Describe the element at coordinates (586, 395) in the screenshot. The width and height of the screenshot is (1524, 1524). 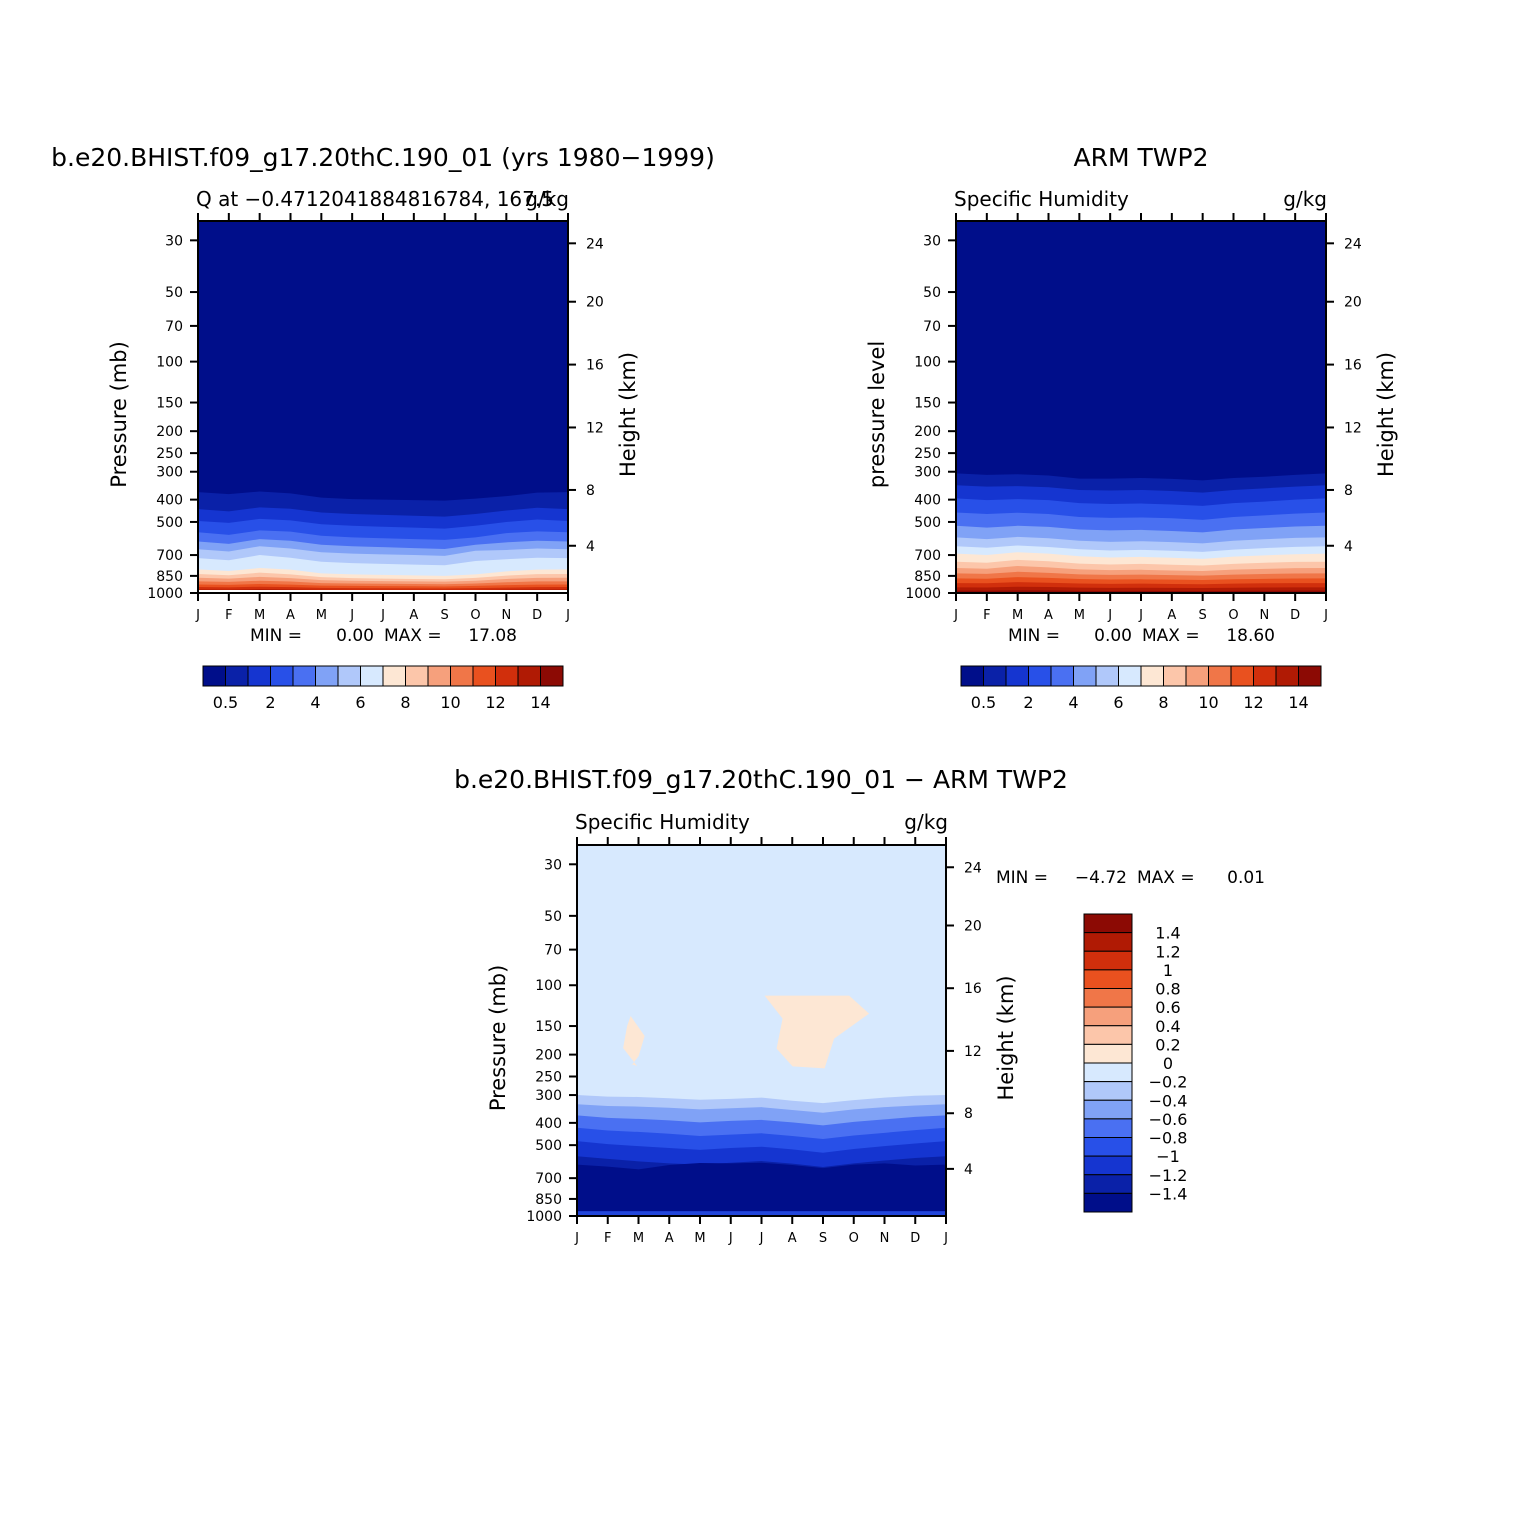
I see `height-axis: 24 20 16 12 8 4` at that location.